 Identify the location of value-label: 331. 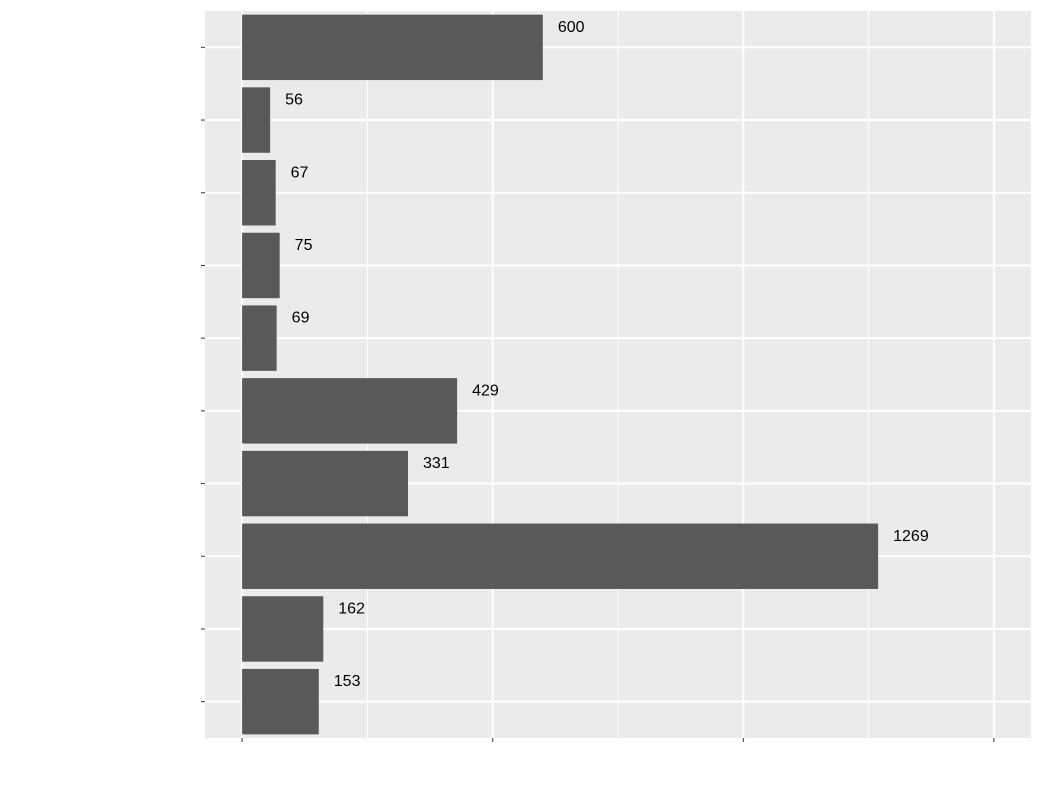
(436, 463).